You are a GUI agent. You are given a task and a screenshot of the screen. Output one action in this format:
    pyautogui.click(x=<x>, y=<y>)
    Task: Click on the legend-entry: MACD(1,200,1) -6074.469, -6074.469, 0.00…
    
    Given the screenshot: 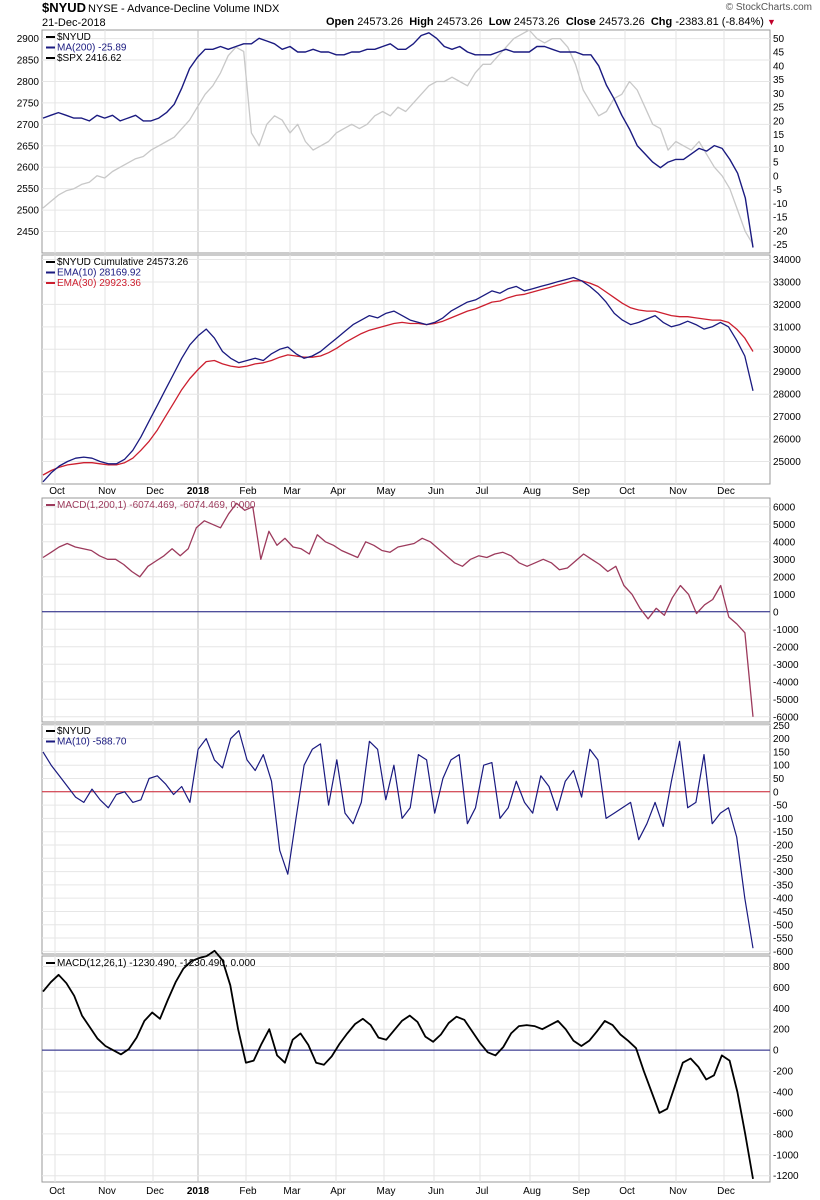 What is the action you would take?
    pyautogui.click(x=156, y=505)
    